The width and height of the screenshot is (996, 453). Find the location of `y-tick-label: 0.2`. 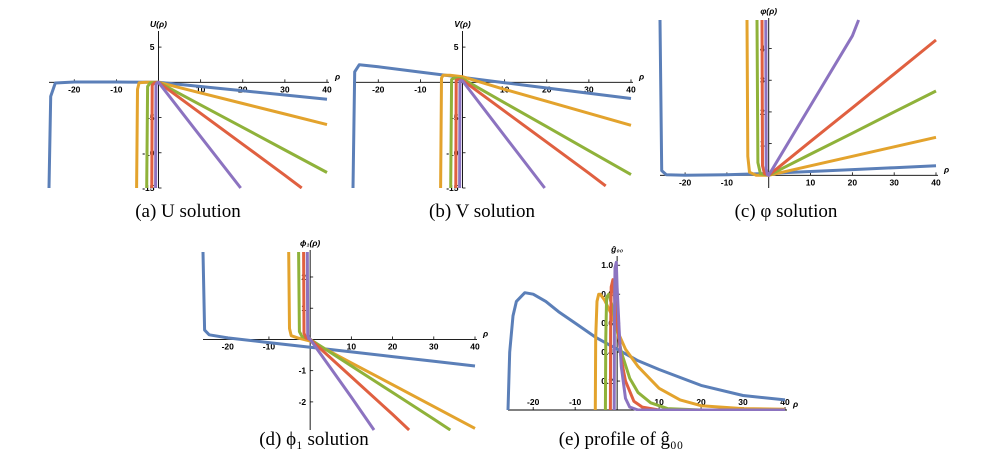

y-tick-label: 0.2 is located at coordinates (607, 381).